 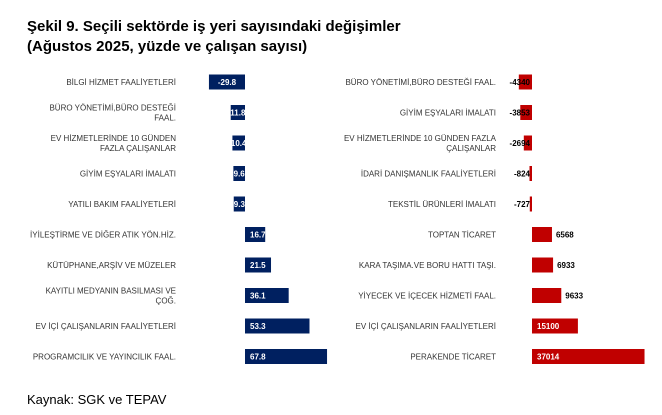 I want to click on category-label: KARA TAŞIMA.VE BORU HATTI TAŞI., so click(x=427, y=265).